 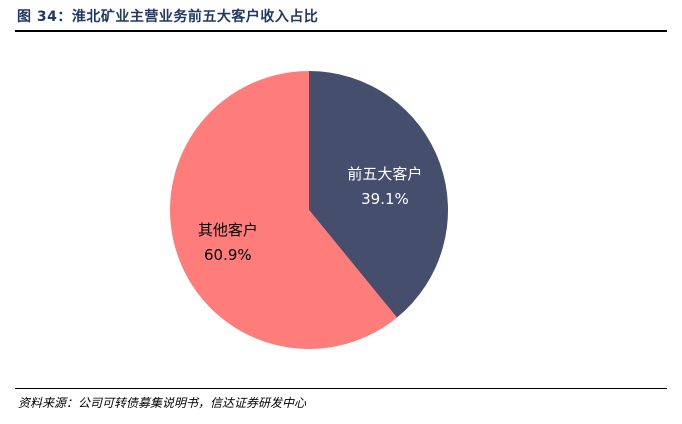 I want to click on pie-labels: 前五大客户 39.1% 其他客户 60.9%, so click(x=310, y=214).